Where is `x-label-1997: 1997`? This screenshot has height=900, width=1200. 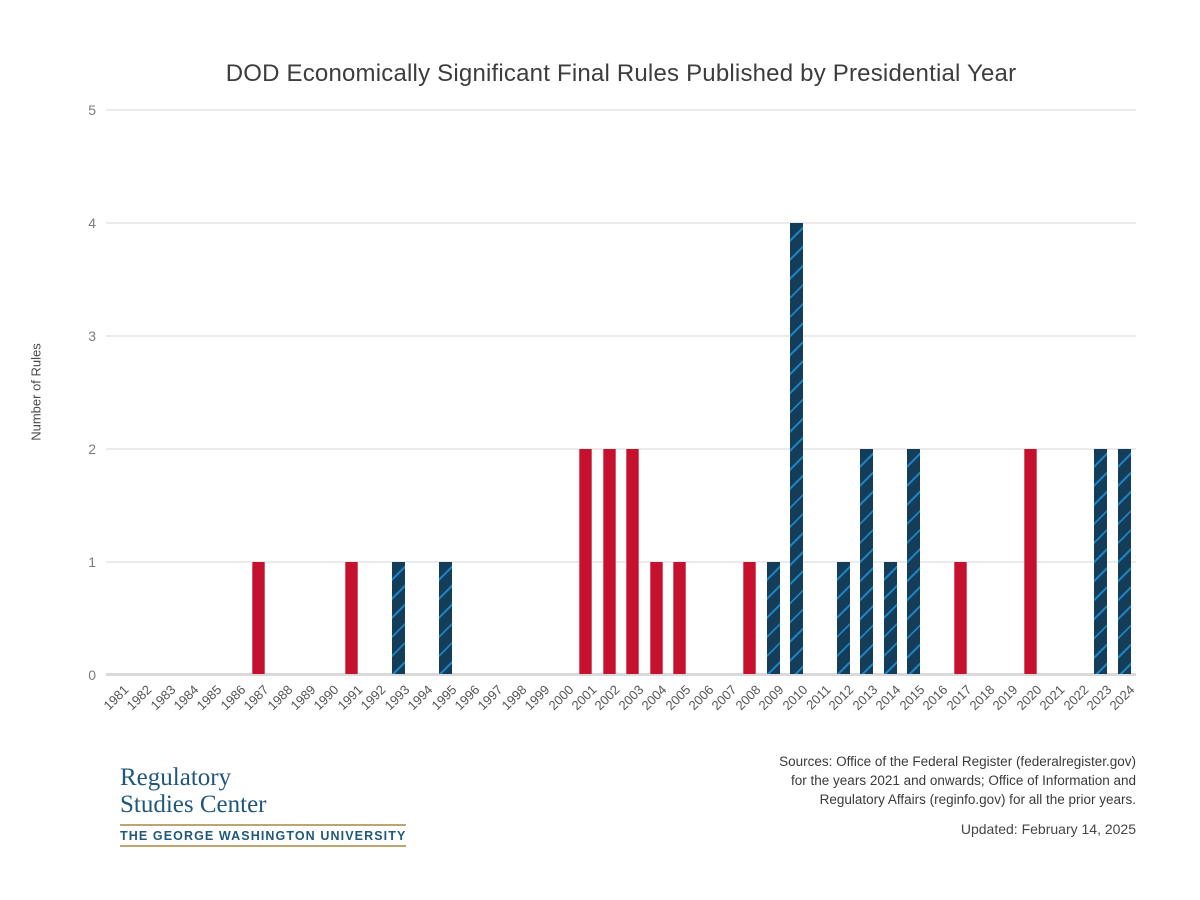 x-label-1997: 1997 is located at coordinates (490, 698).